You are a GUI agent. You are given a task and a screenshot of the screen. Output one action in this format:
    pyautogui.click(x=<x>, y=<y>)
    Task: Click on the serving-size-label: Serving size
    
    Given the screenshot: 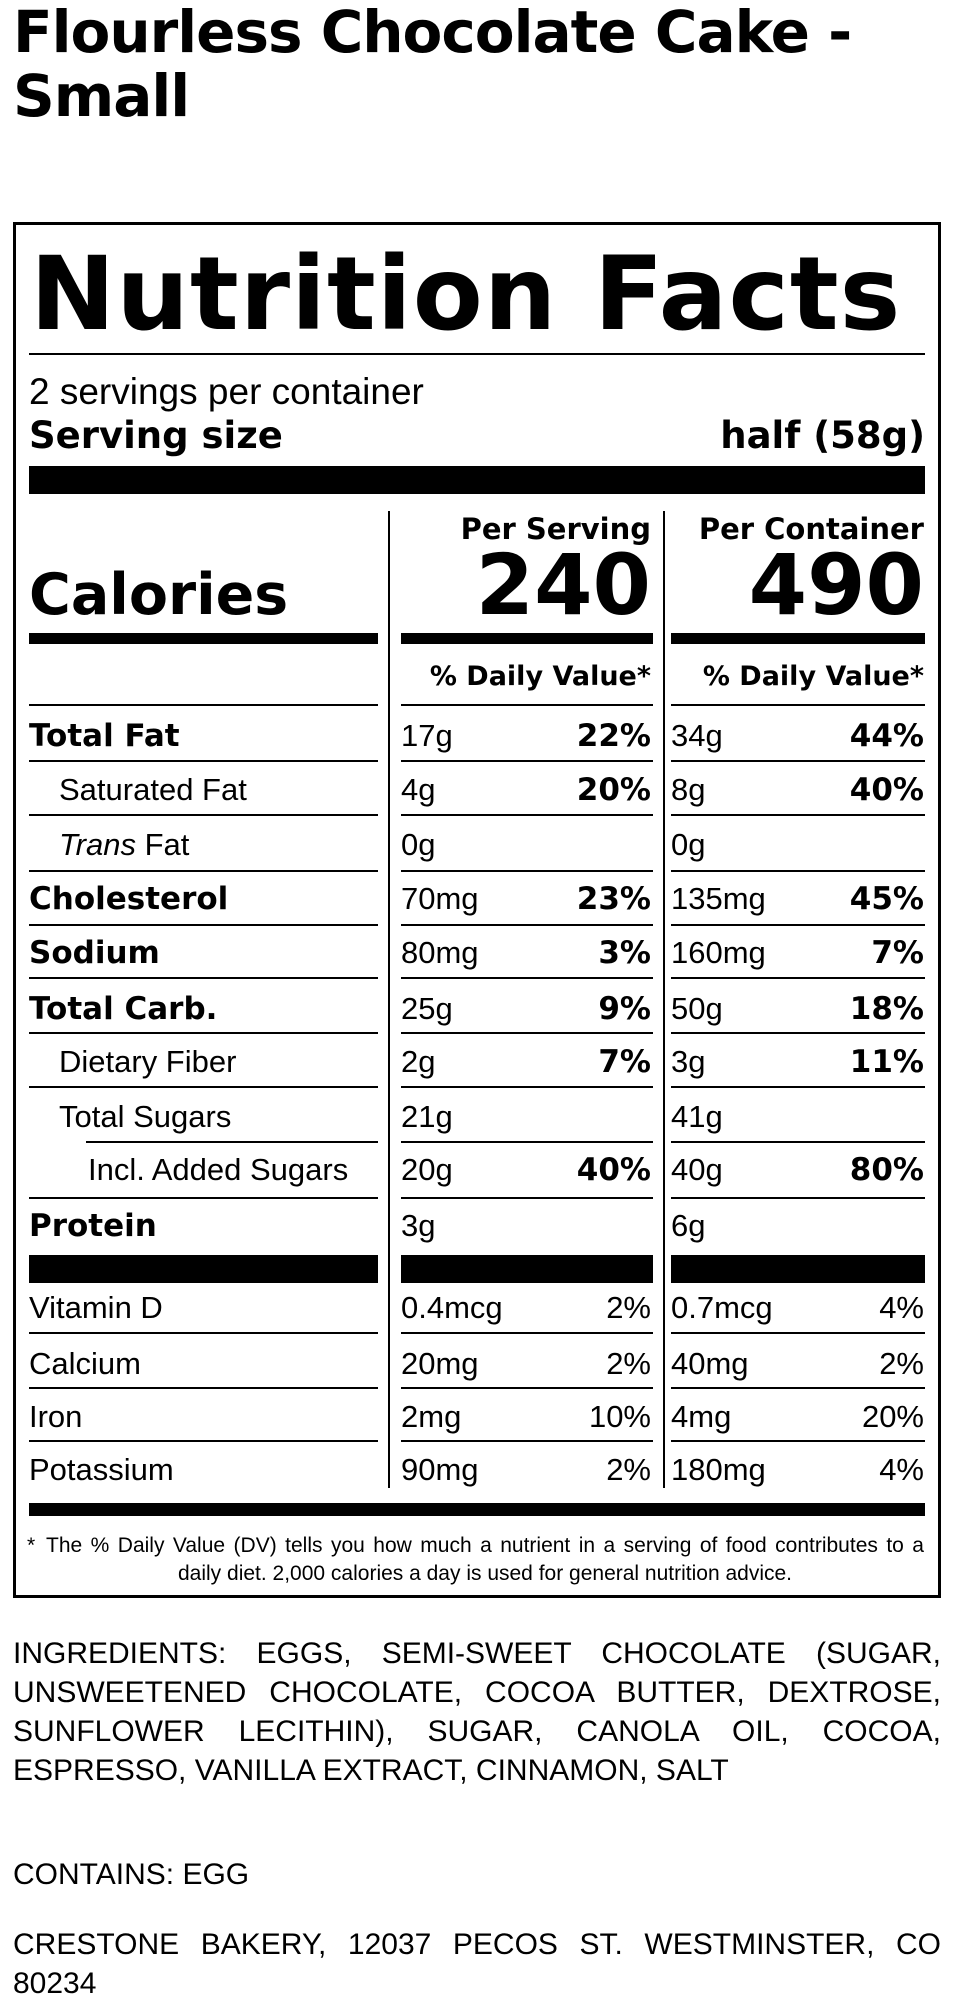 What is the action you would take?
    pyautogui.click(x=156, y=435)
    